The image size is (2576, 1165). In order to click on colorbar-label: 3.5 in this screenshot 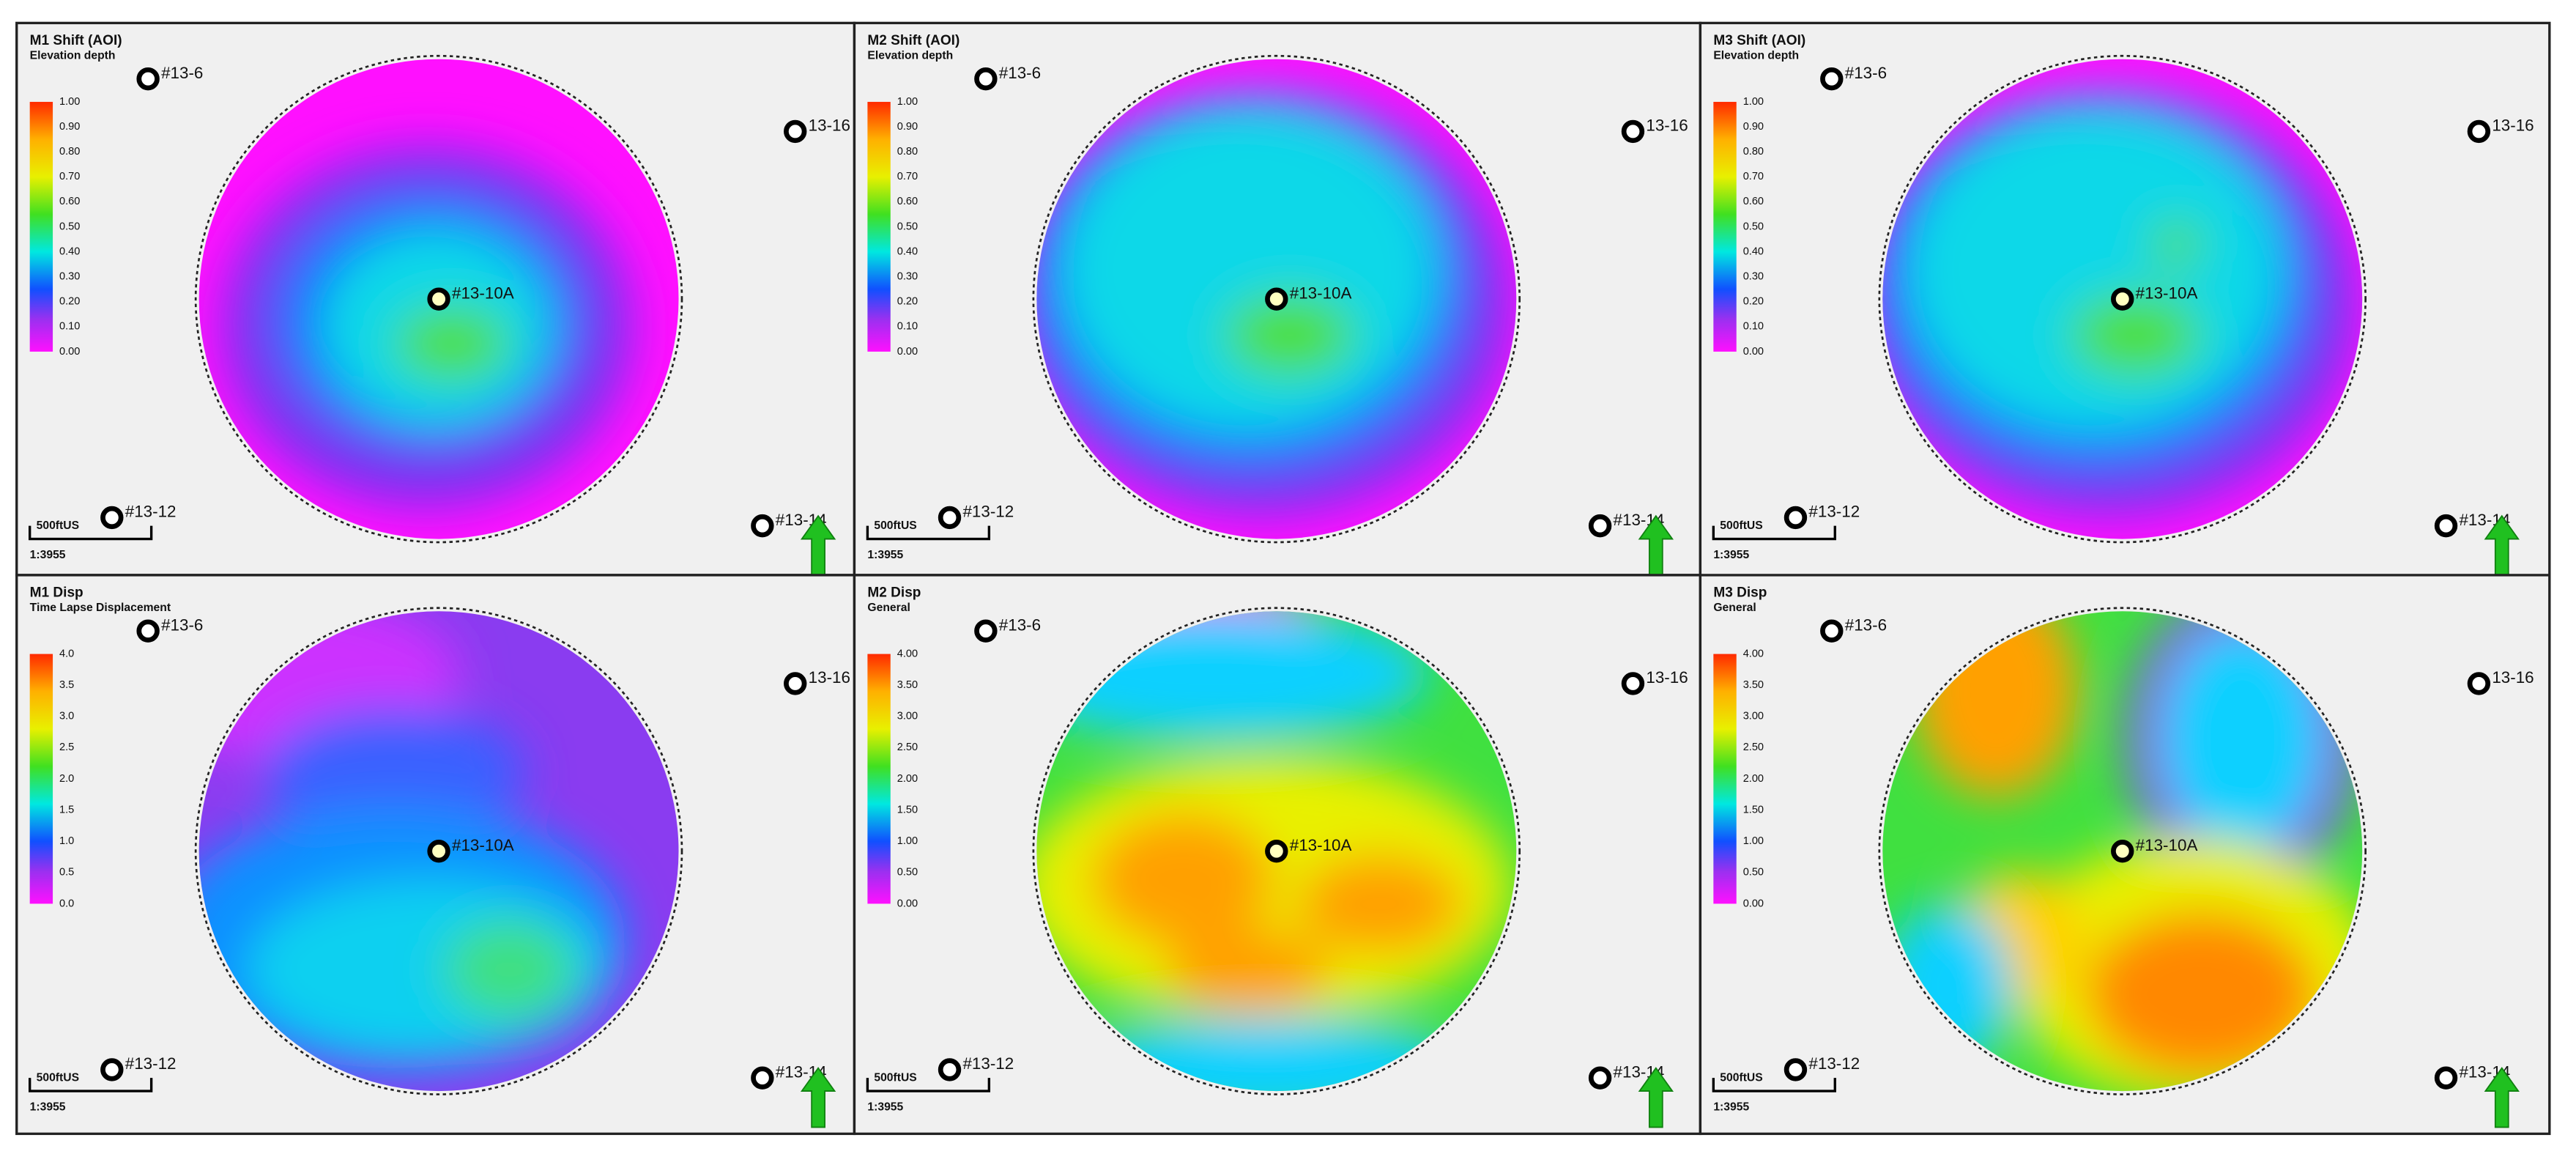, I will do `click(66, 685)`.